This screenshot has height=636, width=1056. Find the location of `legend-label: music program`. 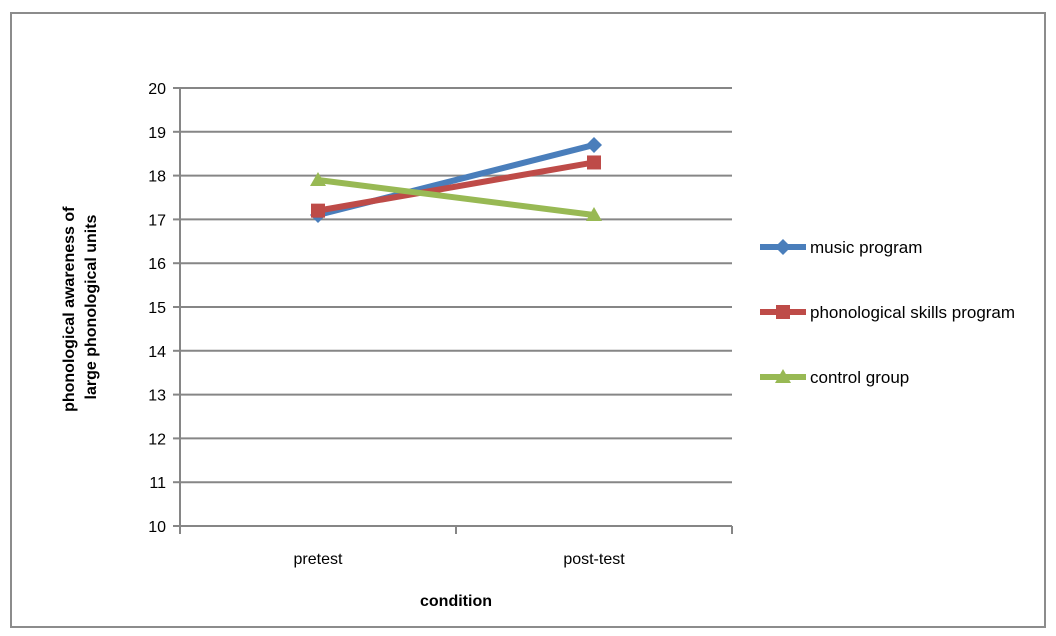

legend-label: music program is located at coordinates (866, 247).